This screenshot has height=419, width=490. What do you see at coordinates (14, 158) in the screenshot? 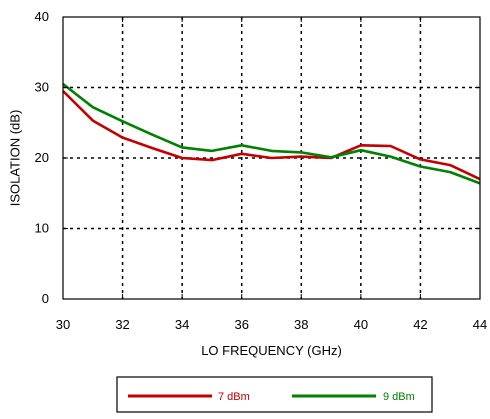
I see `y-axis-title: ISOLATION (dB)` at bounding box center [14, 158].